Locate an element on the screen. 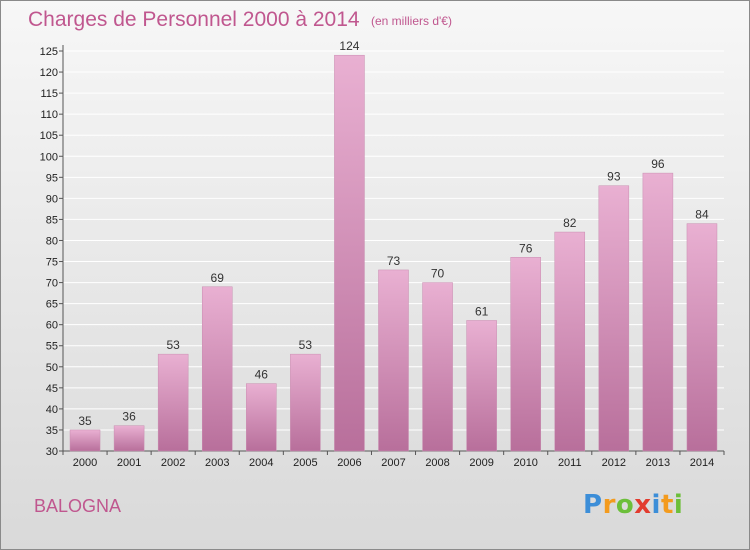 This screenshot has width=750, height=550. data-label: 61 is located at coordinates (482, 311).